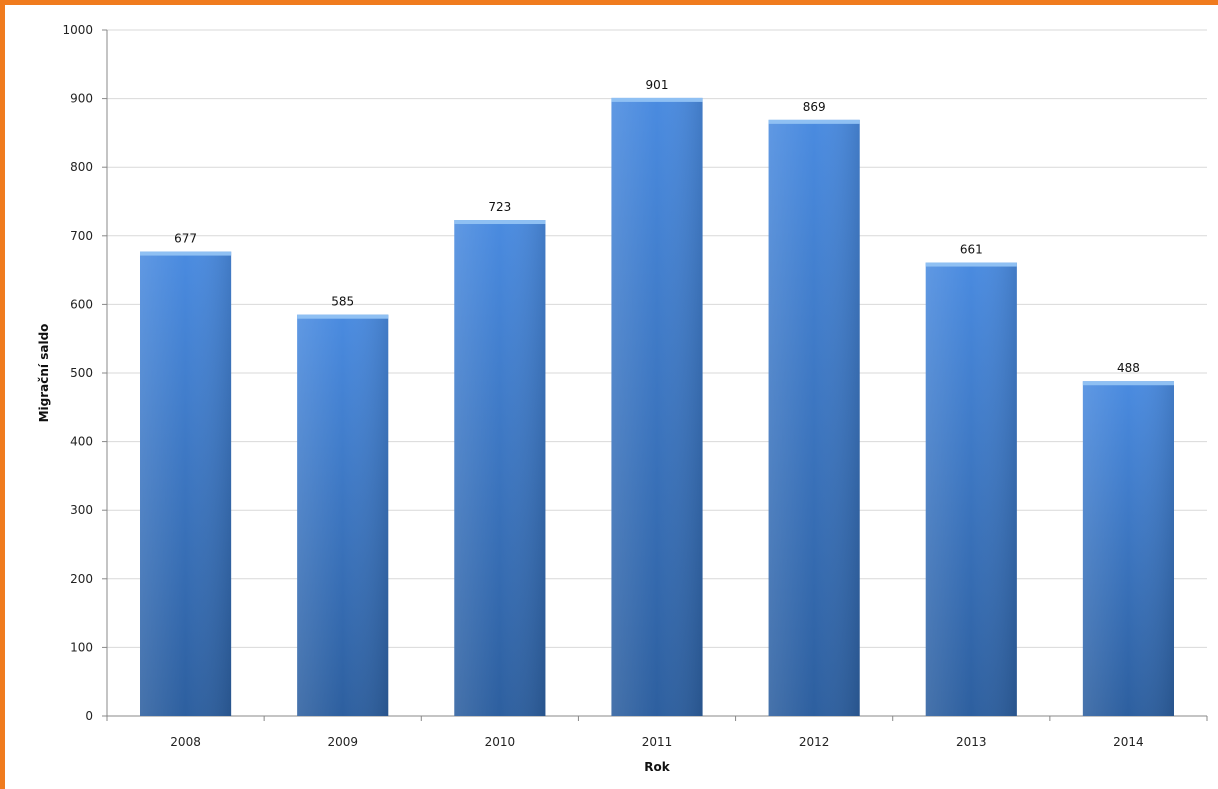 This screenshot has width=1218, height=789. What do you see at coordinates (657, 742) in the screenshot?
I see `x-tick-label: 2011` at bounding box center [657, 742].